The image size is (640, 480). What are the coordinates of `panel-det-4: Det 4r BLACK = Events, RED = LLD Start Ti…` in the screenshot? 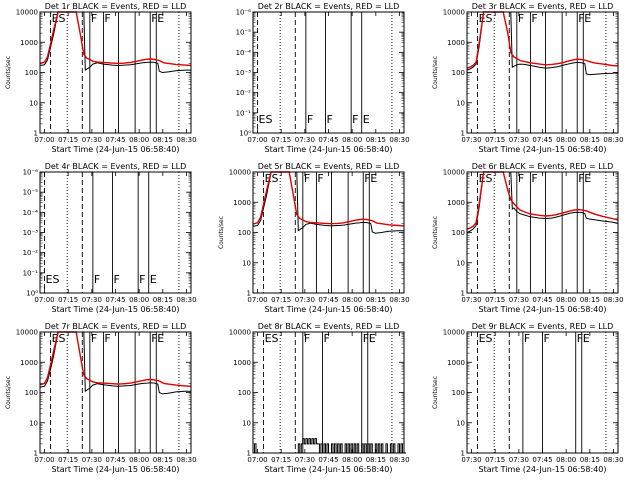 It's located at (110, 238).